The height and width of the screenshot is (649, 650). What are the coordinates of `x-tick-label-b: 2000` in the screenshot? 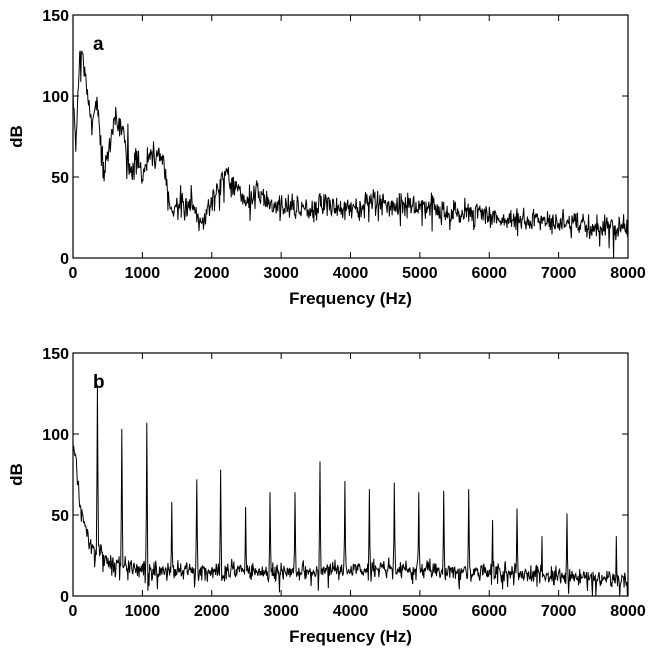 It's located at (212, 611).